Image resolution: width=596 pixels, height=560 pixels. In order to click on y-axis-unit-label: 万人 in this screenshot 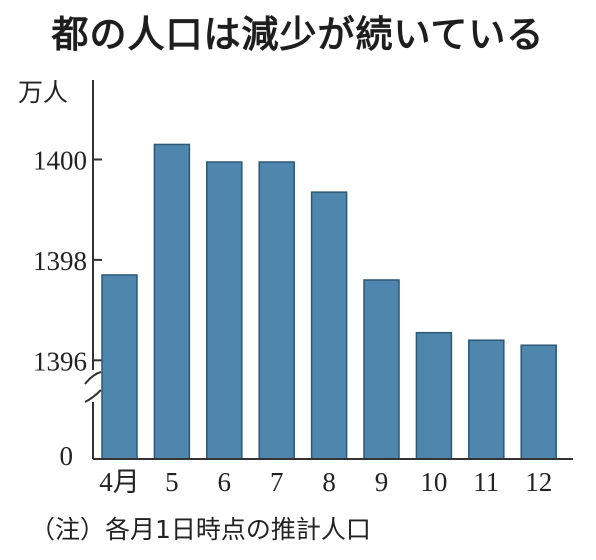, I will do `click(43, 92)`.